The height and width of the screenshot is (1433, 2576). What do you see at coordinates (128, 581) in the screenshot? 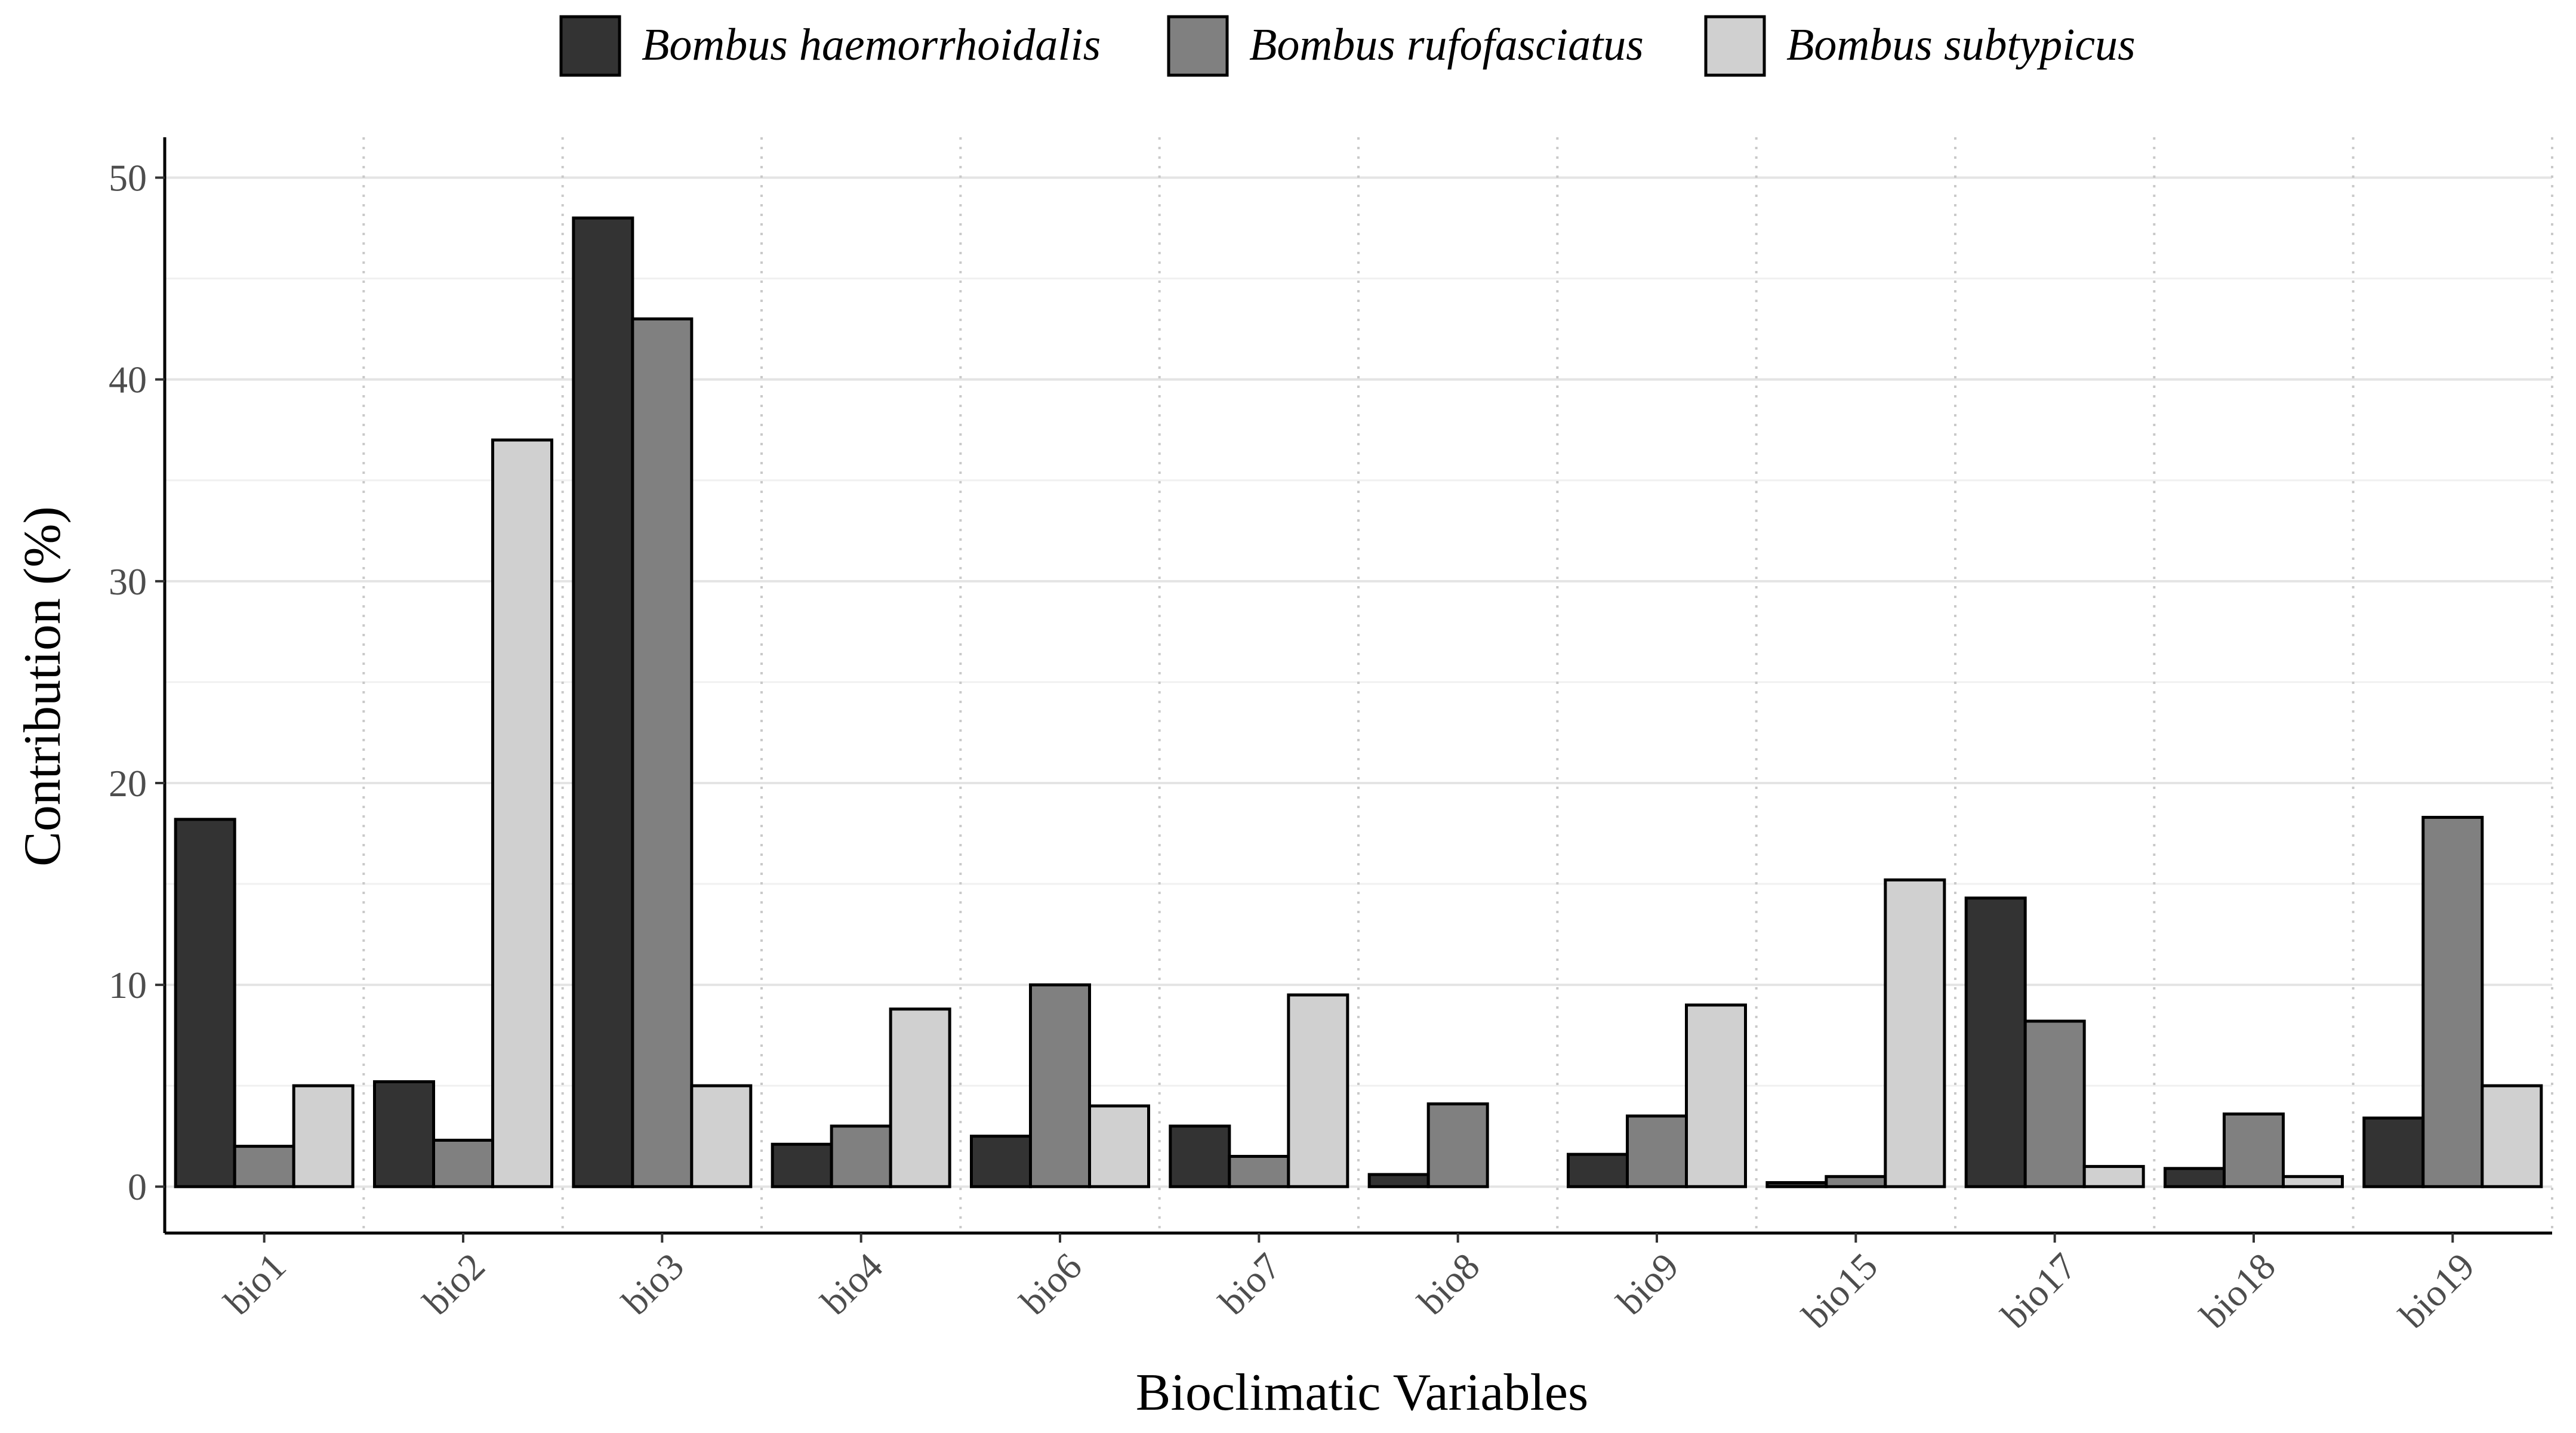
I see `y-tick-label: 30` at bounding box center [128, 581].